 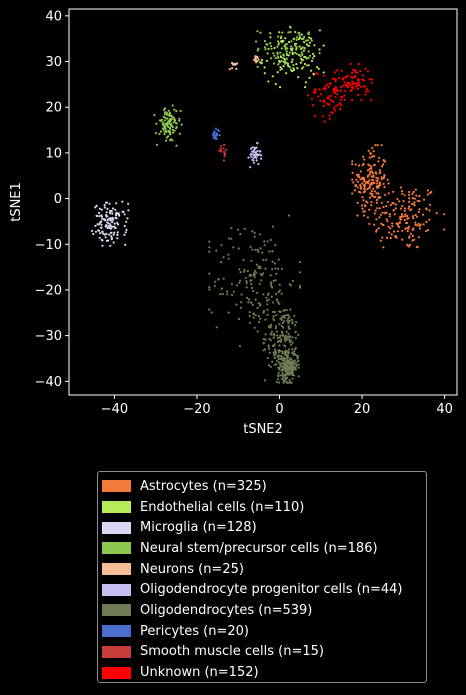 I want to click on x-tick-label: −40, so click(x=114, y=409).